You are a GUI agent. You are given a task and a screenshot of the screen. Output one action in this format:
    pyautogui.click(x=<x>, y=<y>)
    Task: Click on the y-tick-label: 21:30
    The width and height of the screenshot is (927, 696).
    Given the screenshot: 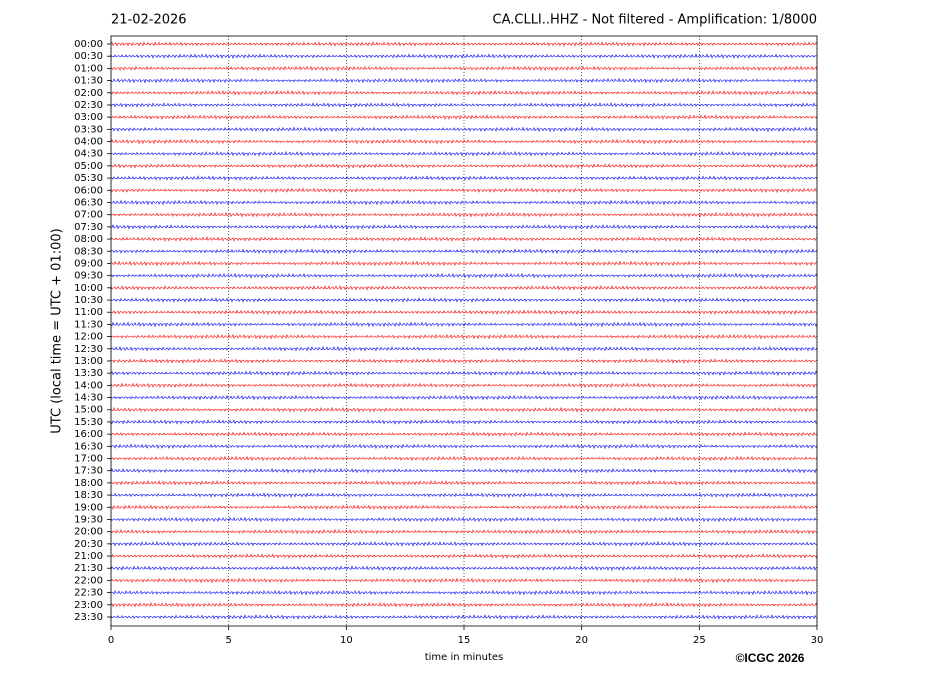 What is the action you would take?
    pyautogui.click(x=88, y=568)
    